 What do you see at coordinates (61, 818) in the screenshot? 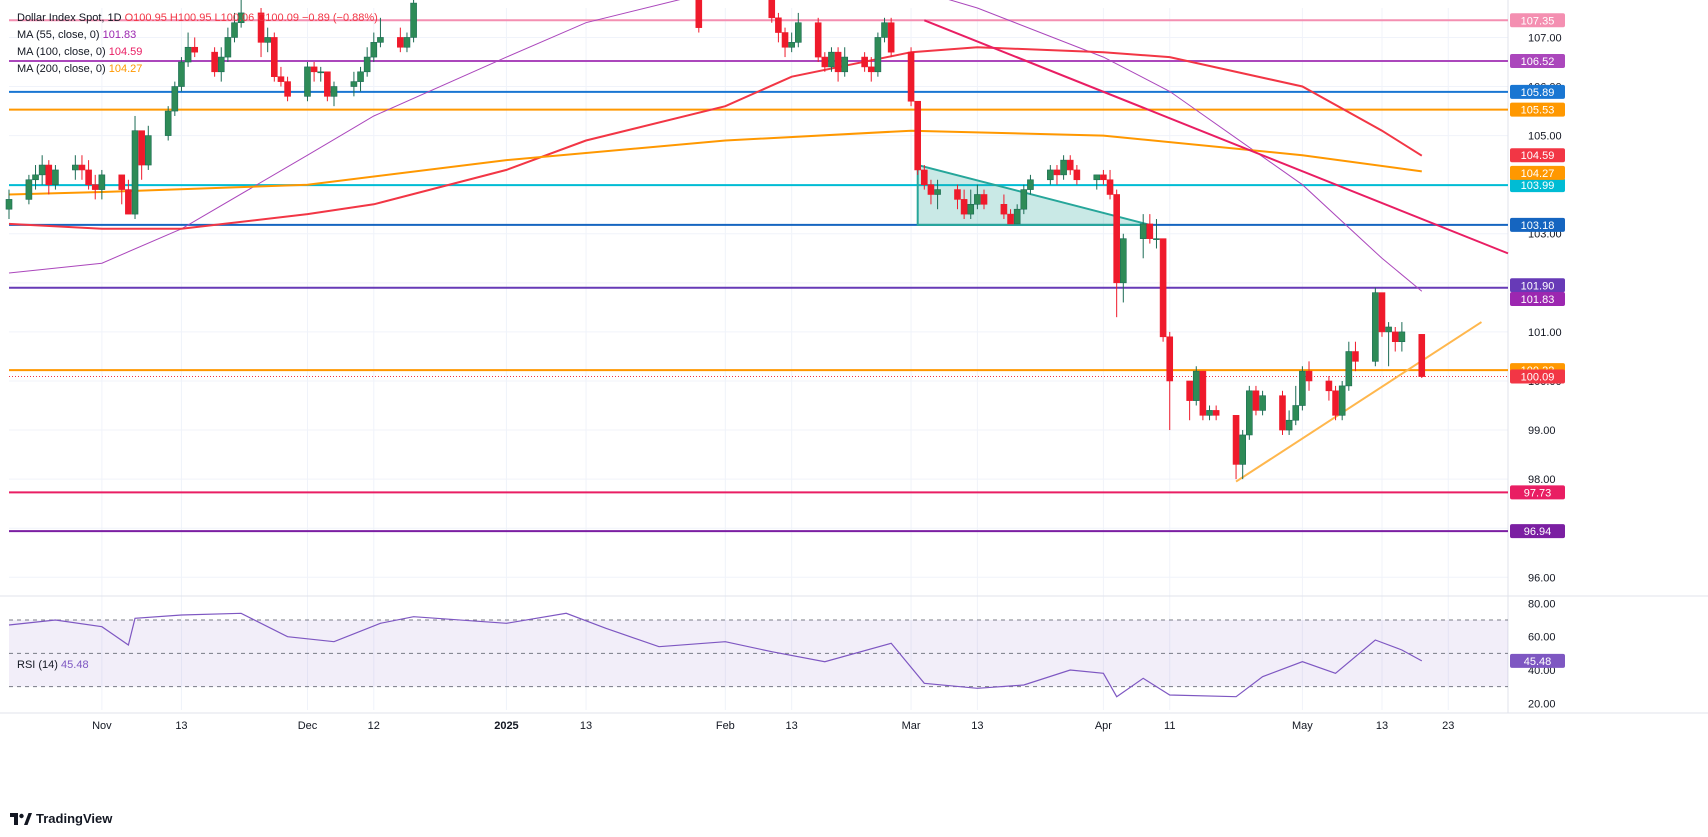
I see `tradingview-brand: TradingView` at bounding box center [61, 818].